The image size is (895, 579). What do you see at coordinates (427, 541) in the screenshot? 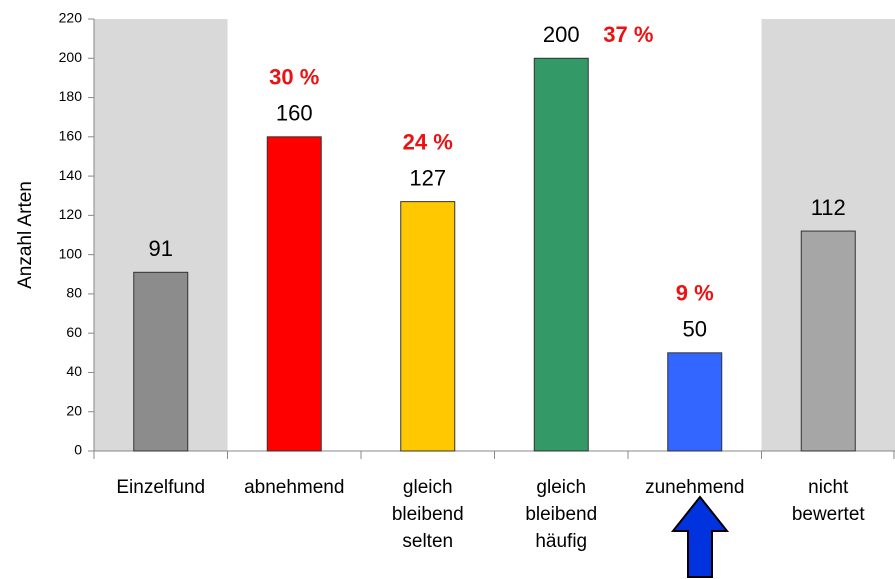
I see `x-tick-label-line: selten` at bounding box center [427, 541].